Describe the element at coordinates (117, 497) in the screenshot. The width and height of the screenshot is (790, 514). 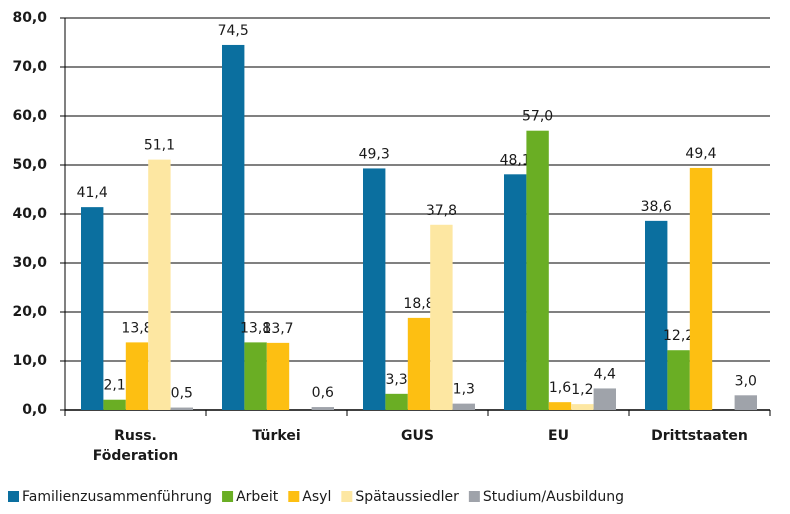
I see `legend-label: Familienzusammenführung` at that location.